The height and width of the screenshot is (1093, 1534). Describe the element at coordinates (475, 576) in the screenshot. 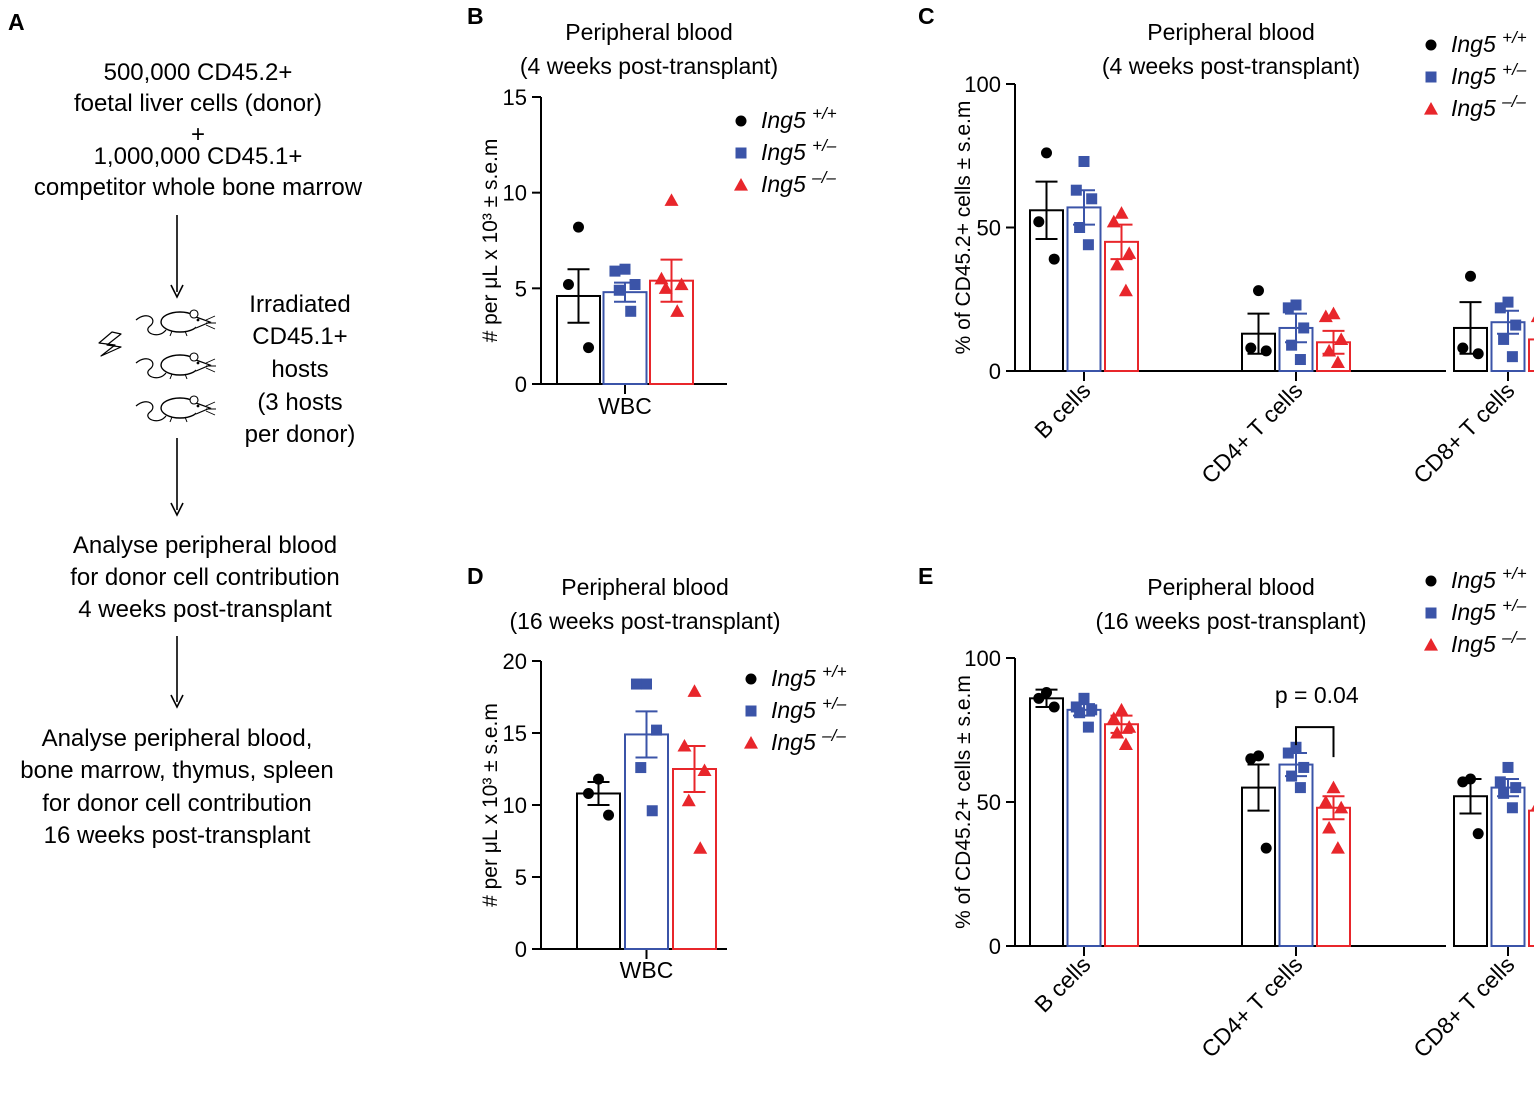

I see `panel-d-letter: D` at that location.